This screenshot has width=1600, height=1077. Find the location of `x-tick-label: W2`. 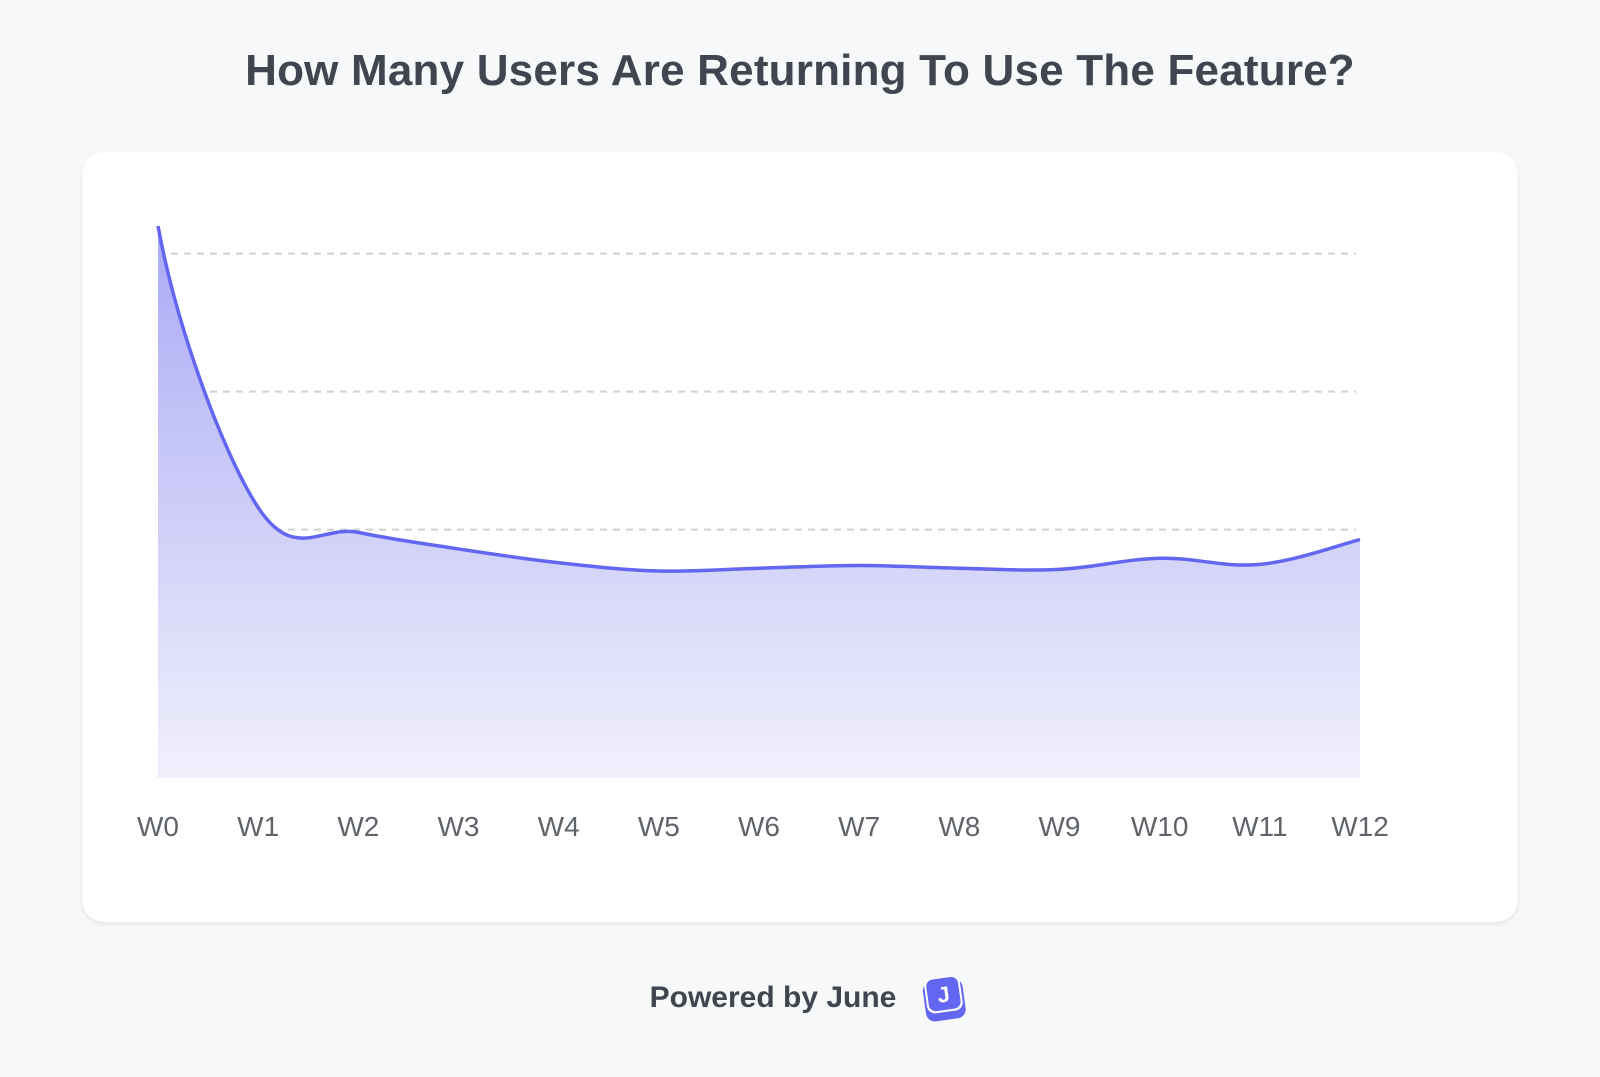

x-tick-label: W2 is located at coordinates (358, 826).